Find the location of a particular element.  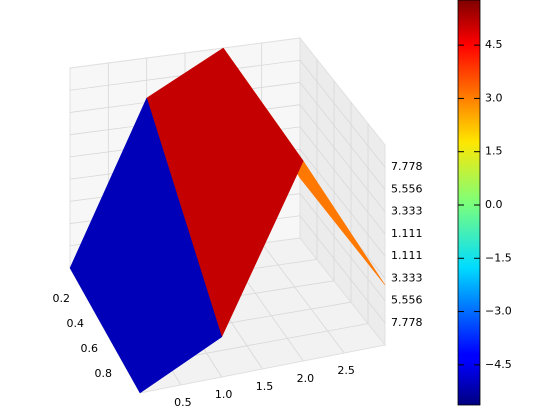

colorbar-tick-label: 0.0 is located at coordinates (494, 204).